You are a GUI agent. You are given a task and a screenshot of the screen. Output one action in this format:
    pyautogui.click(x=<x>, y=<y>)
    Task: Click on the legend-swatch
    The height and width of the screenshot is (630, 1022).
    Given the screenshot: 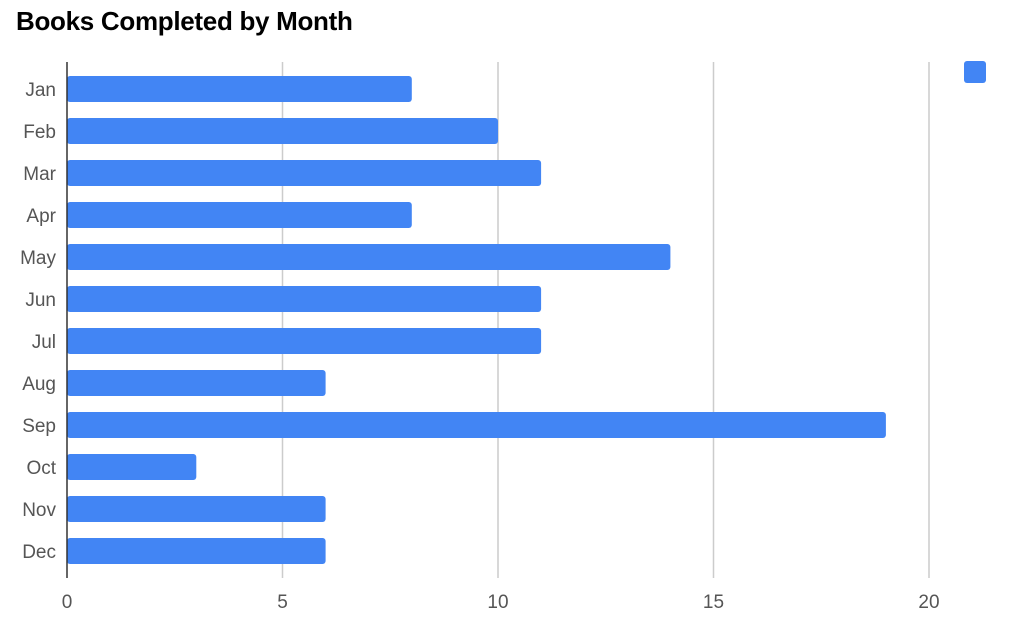 What is the action you would take?
    pyautogui.click(x=975, y=72)
    